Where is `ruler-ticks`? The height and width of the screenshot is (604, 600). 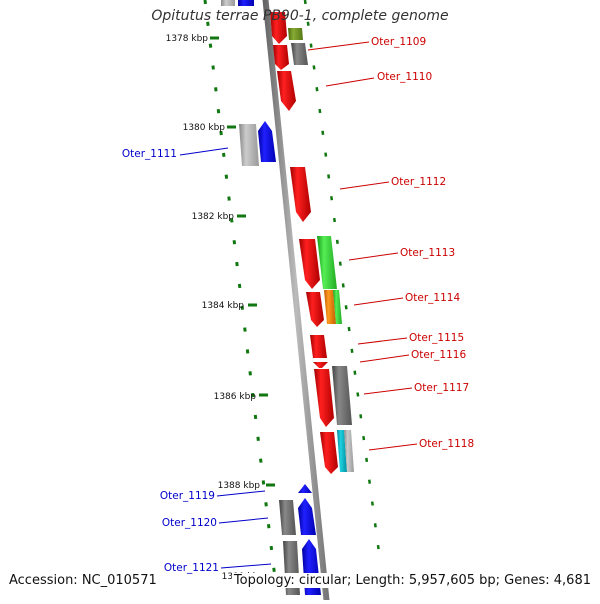
ruler-ticks is located at coordinates (242, 261).